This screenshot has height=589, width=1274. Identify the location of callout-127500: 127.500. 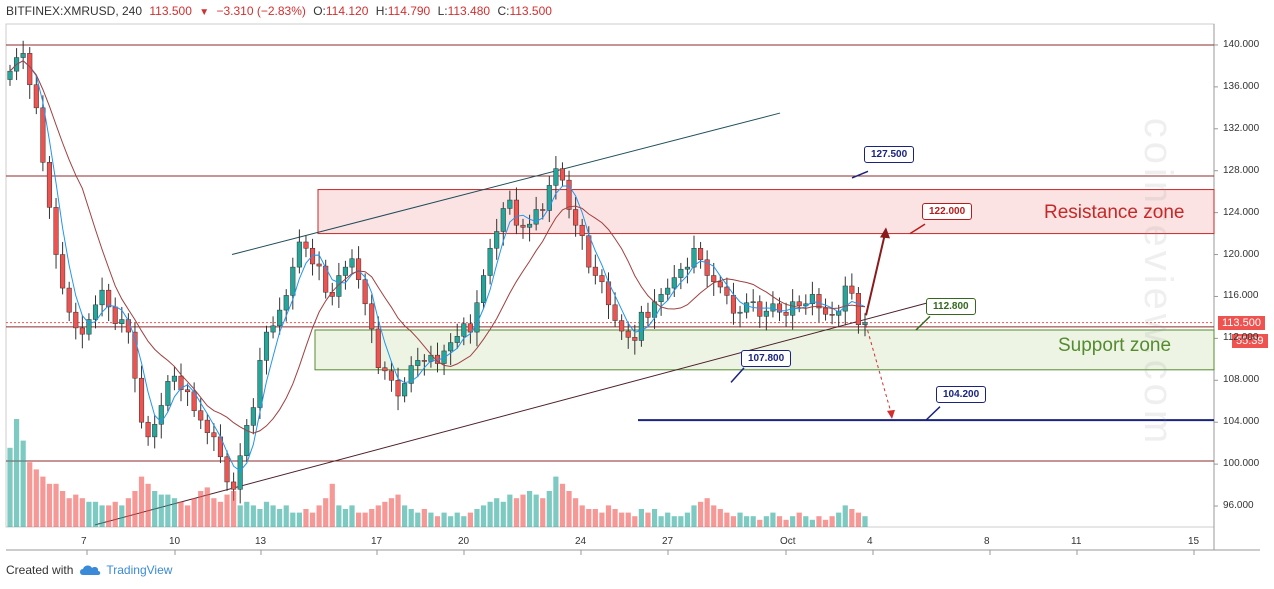
(889, 154).